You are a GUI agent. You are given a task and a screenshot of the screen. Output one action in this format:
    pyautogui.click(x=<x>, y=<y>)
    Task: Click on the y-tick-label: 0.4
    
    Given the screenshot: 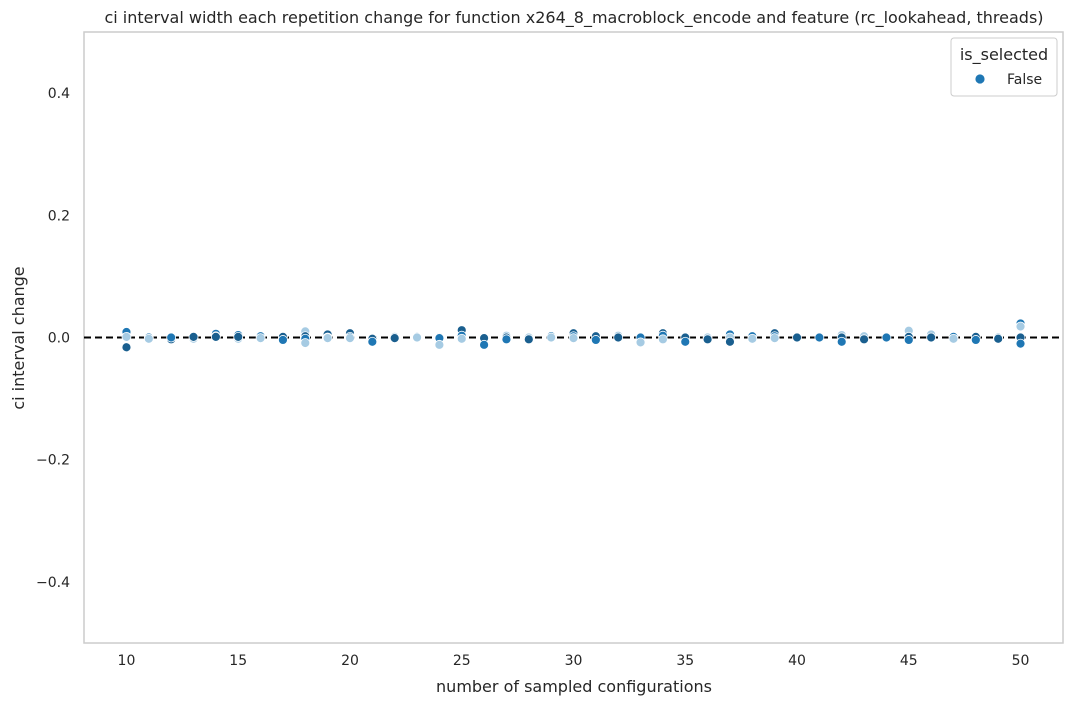 What is the action you would take?
    pyautogui.click(x=59, y=94)
    